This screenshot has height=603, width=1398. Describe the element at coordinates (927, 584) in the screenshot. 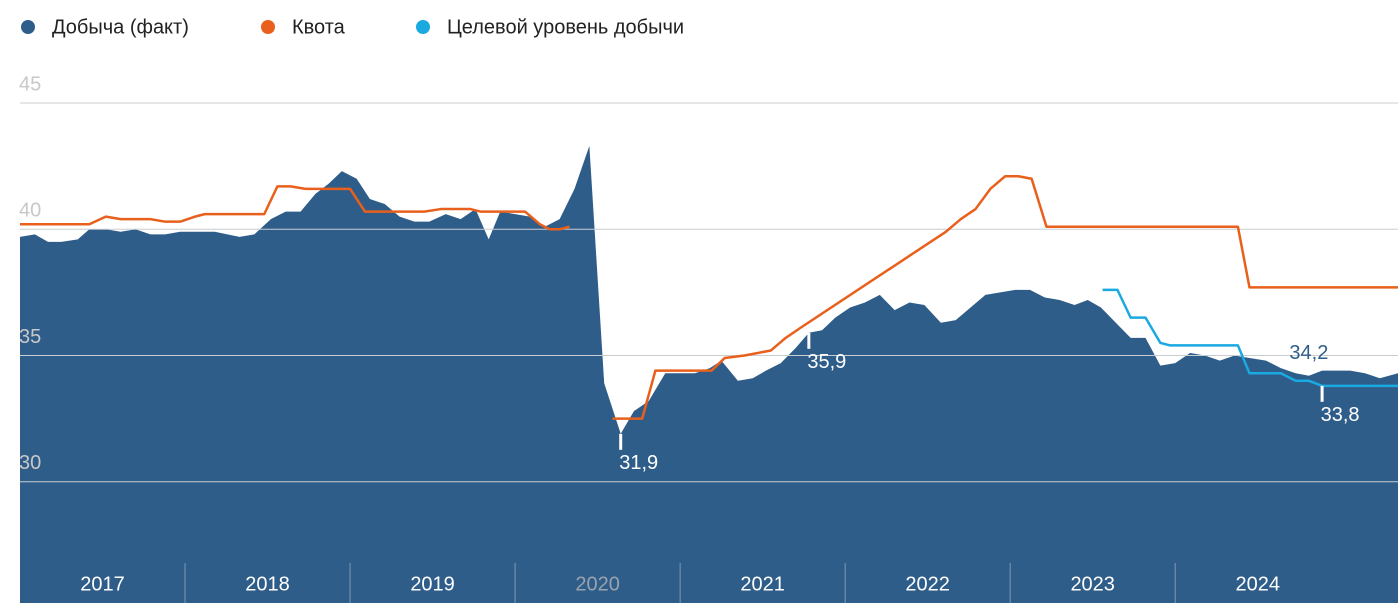

I see `x-tick-label: 2022` at that location.